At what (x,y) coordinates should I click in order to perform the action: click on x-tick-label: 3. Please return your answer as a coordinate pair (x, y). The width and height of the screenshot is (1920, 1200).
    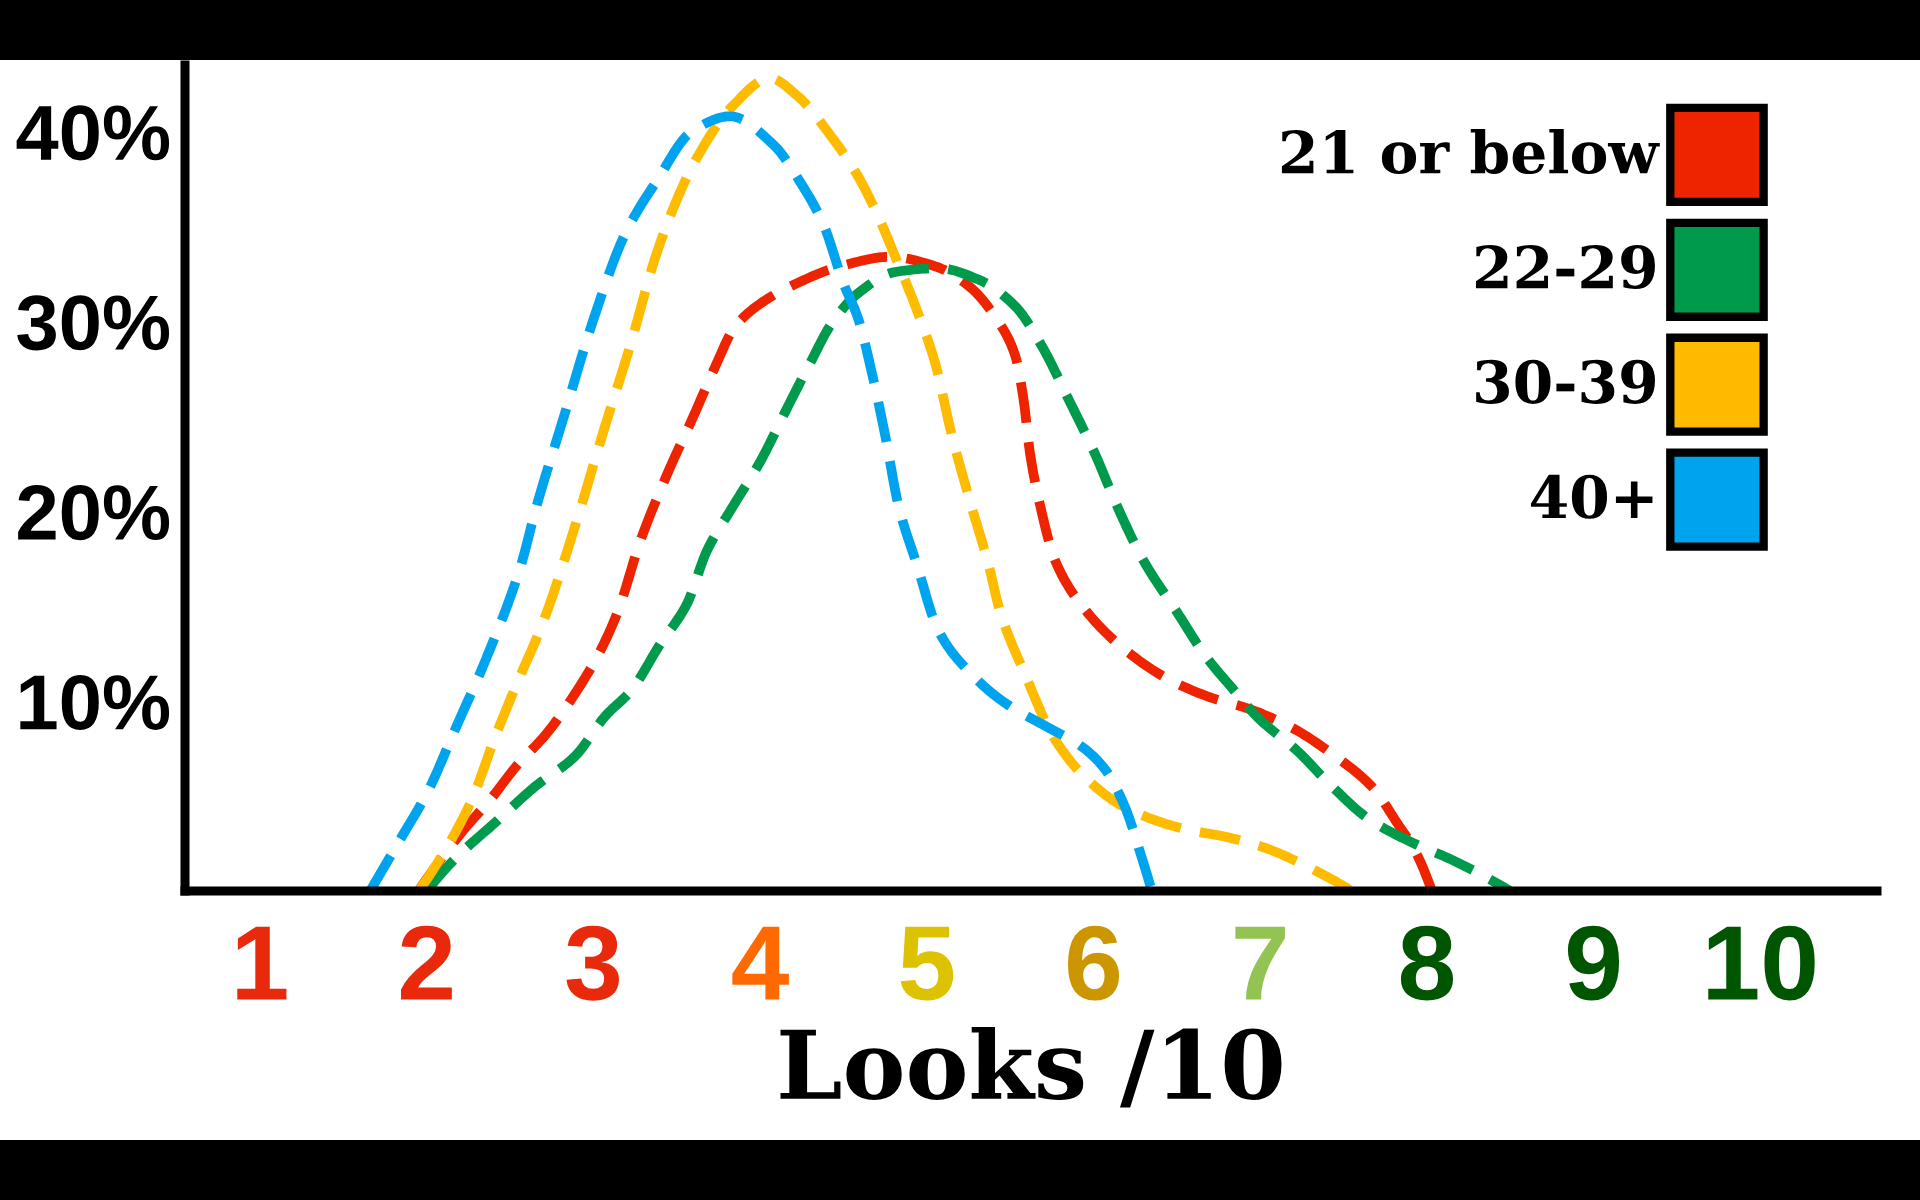
    Looking at the image, I should click on (592, 963).